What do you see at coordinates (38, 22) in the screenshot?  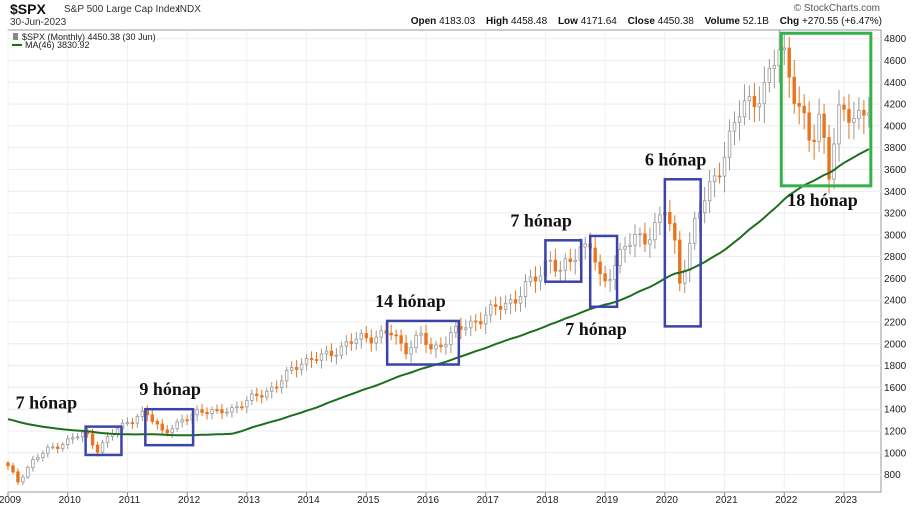 I see `quote-date: 30-Jun-2023` at bounding box center [38, 22].